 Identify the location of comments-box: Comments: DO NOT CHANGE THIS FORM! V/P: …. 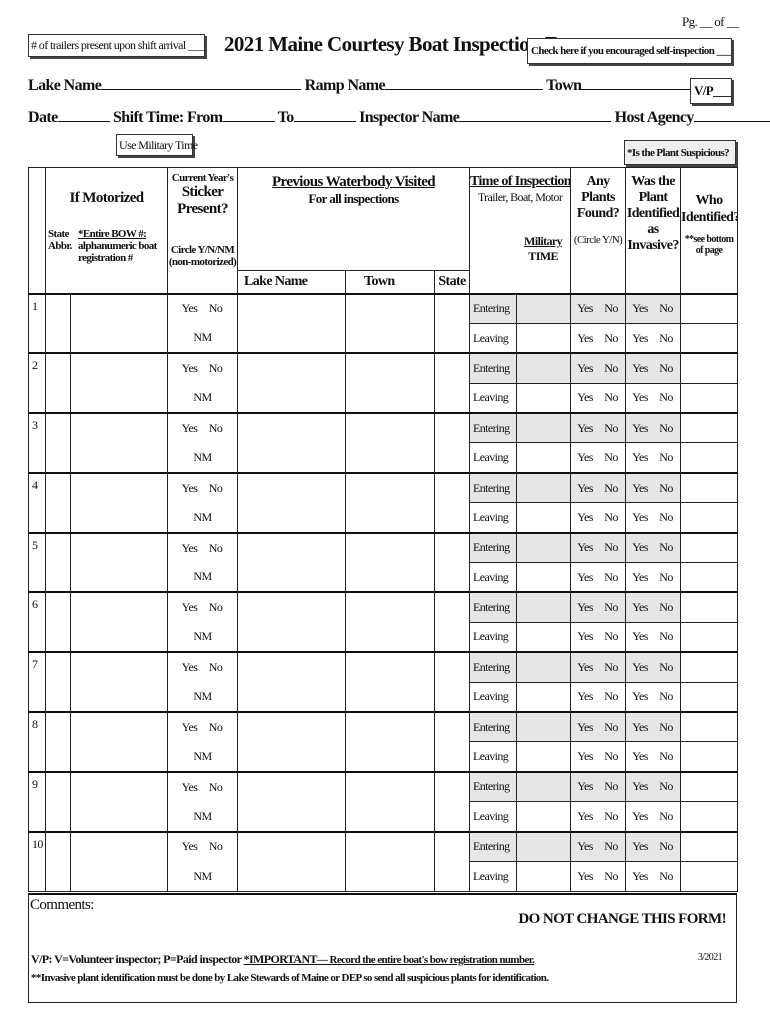
(382, 948).